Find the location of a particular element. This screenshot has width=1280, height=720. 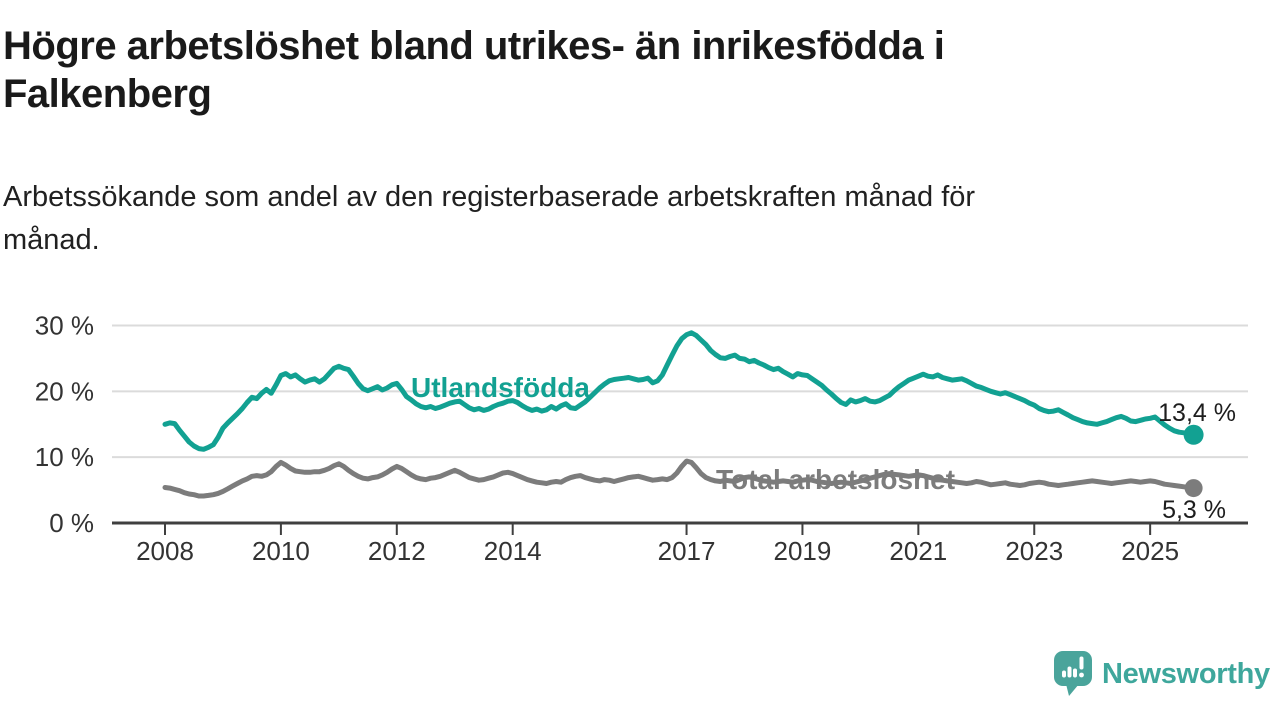

x-axis-tick-label: 2008 is located at coordinates (165, 551).